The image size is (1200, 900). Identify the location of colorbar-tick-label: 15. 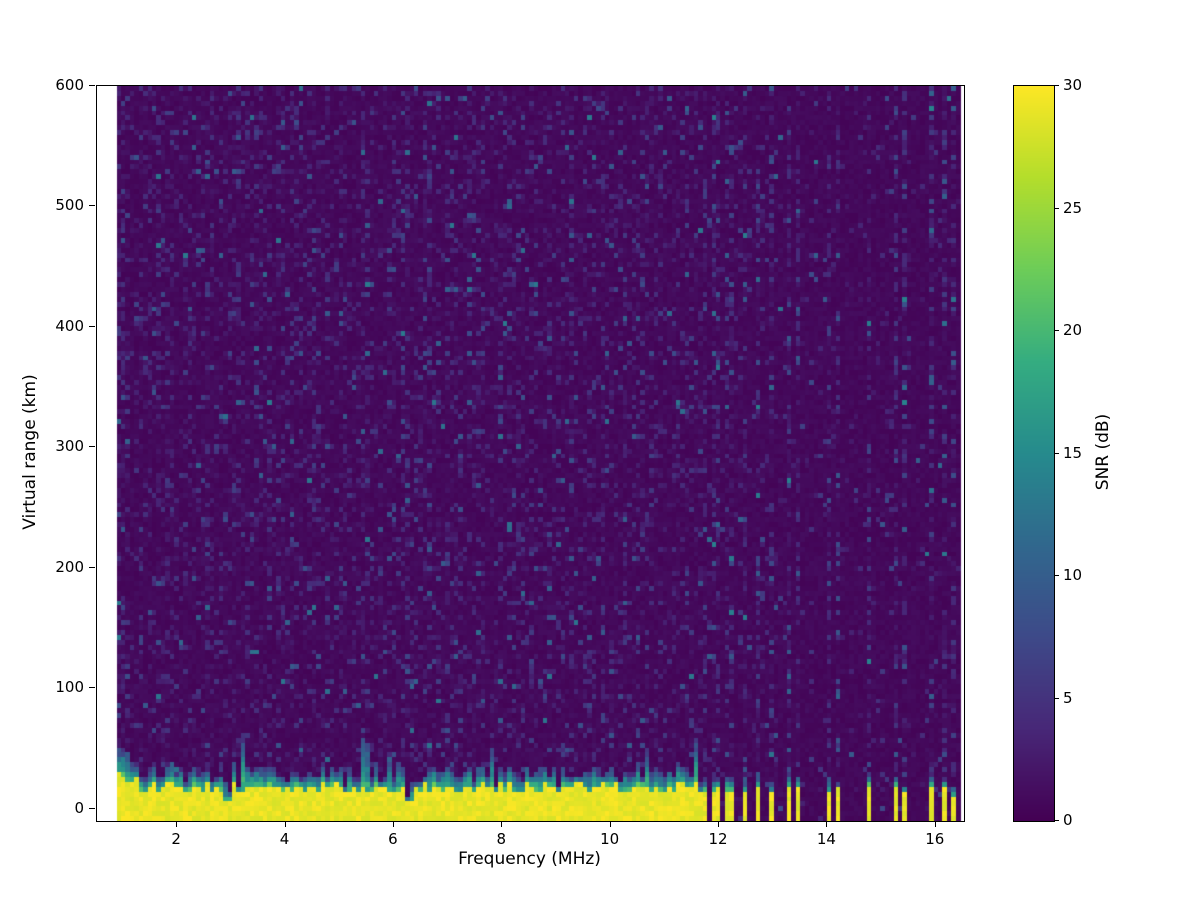
(1073, 452).